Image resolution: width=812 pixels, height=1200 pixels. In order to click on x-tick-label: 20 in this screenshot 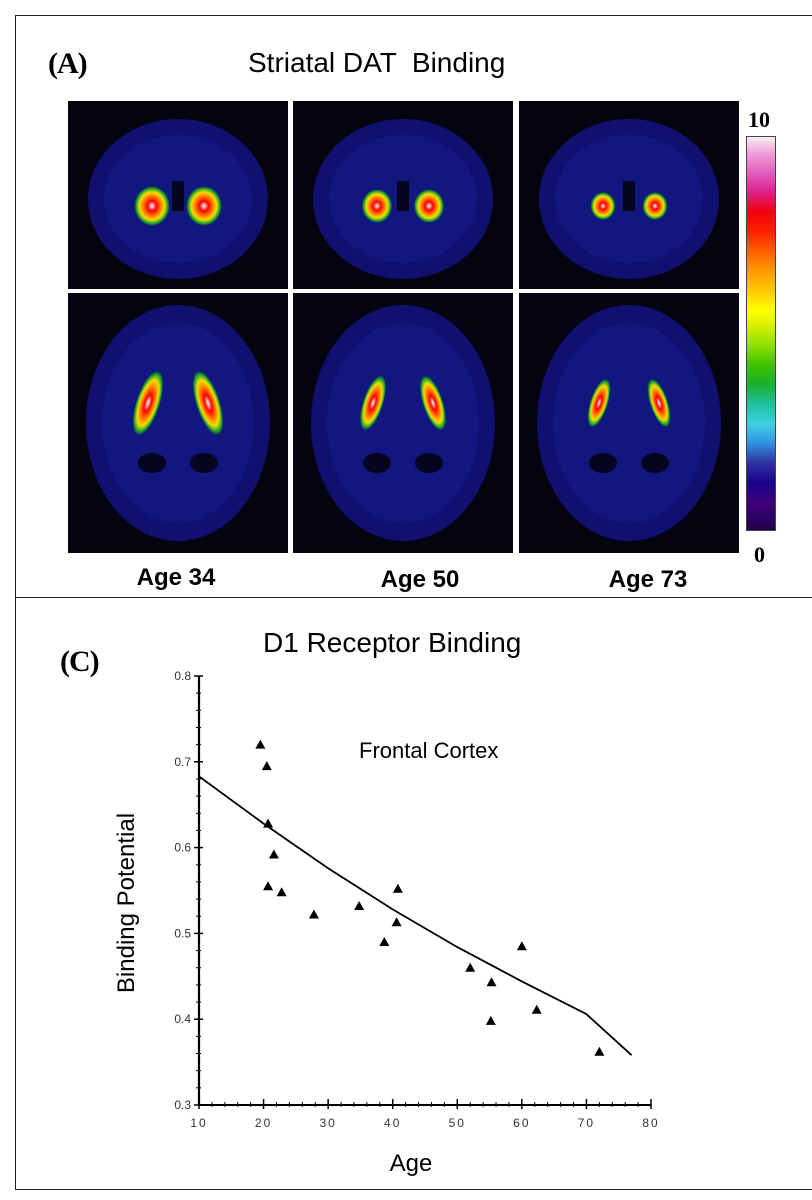, I will do `click(263, 1123)`.